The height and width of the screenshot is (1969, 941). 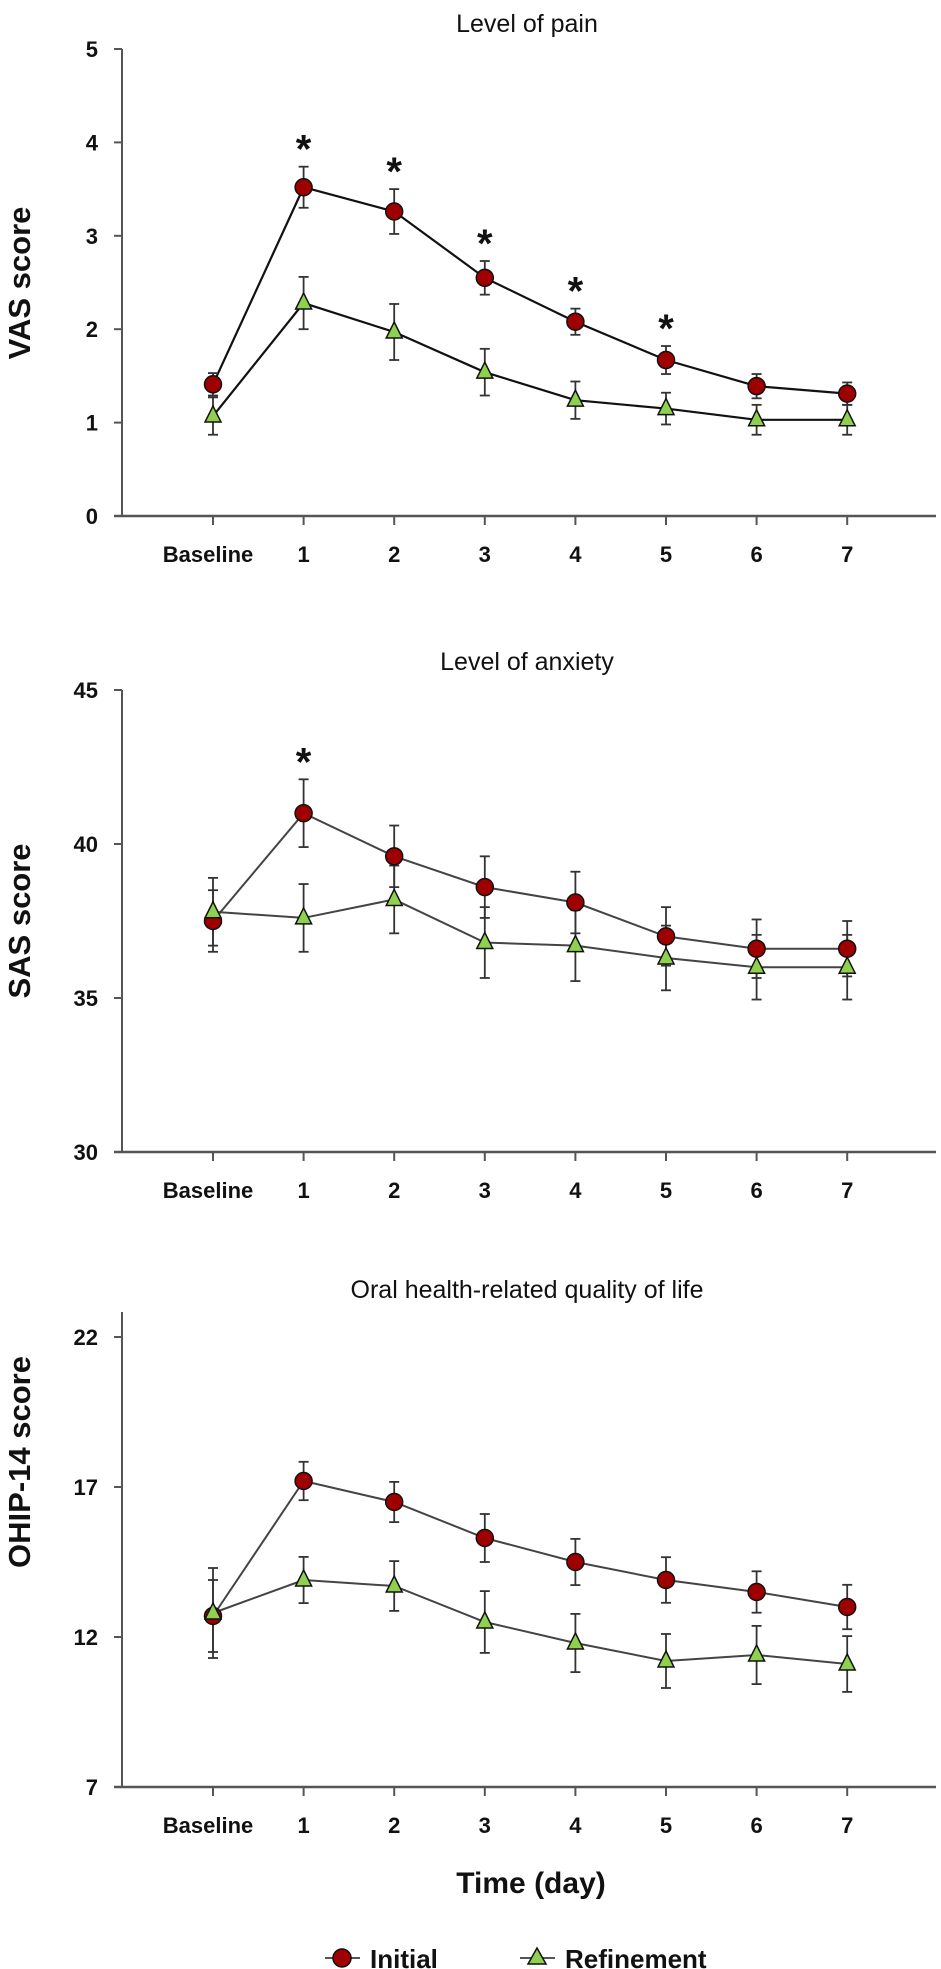 I want to click on legend-triangle-marker-icon, so click(x=537, y=1955).